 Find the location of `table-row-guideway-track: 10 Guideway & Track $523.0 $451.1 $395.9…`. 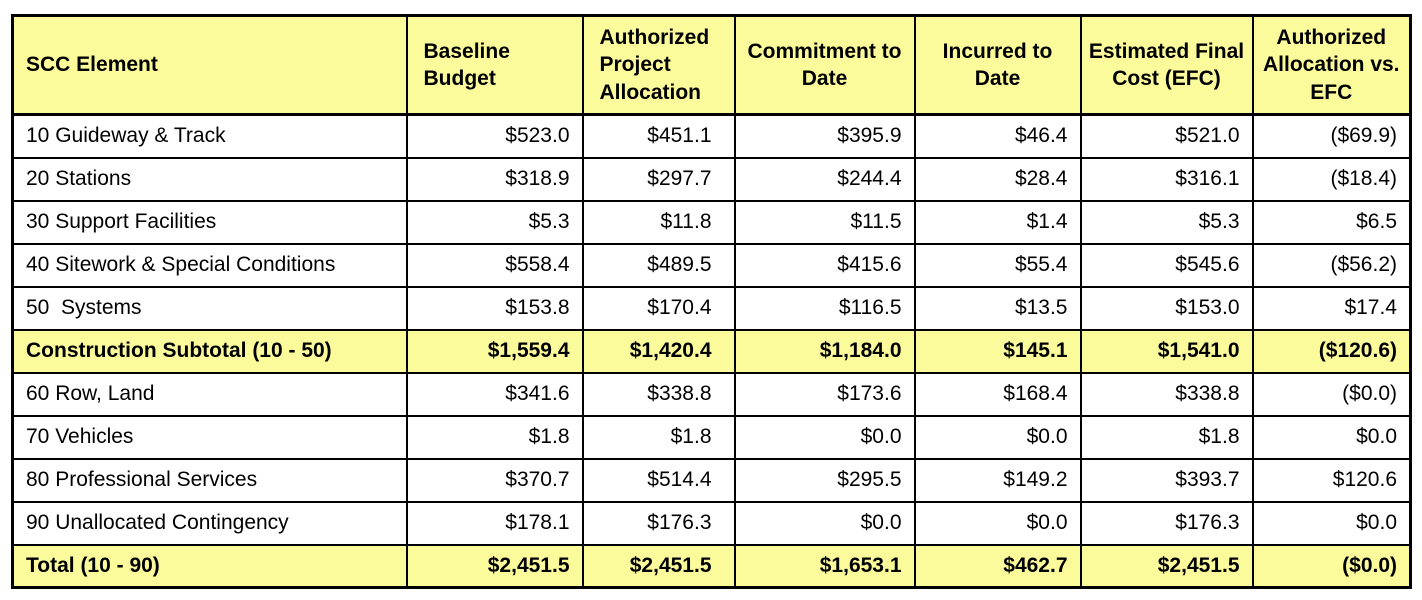

table-row-guideway-track: 10 Guideway & Track $523.0 $451.1 $395.9… is located at coordinates (711, 136).